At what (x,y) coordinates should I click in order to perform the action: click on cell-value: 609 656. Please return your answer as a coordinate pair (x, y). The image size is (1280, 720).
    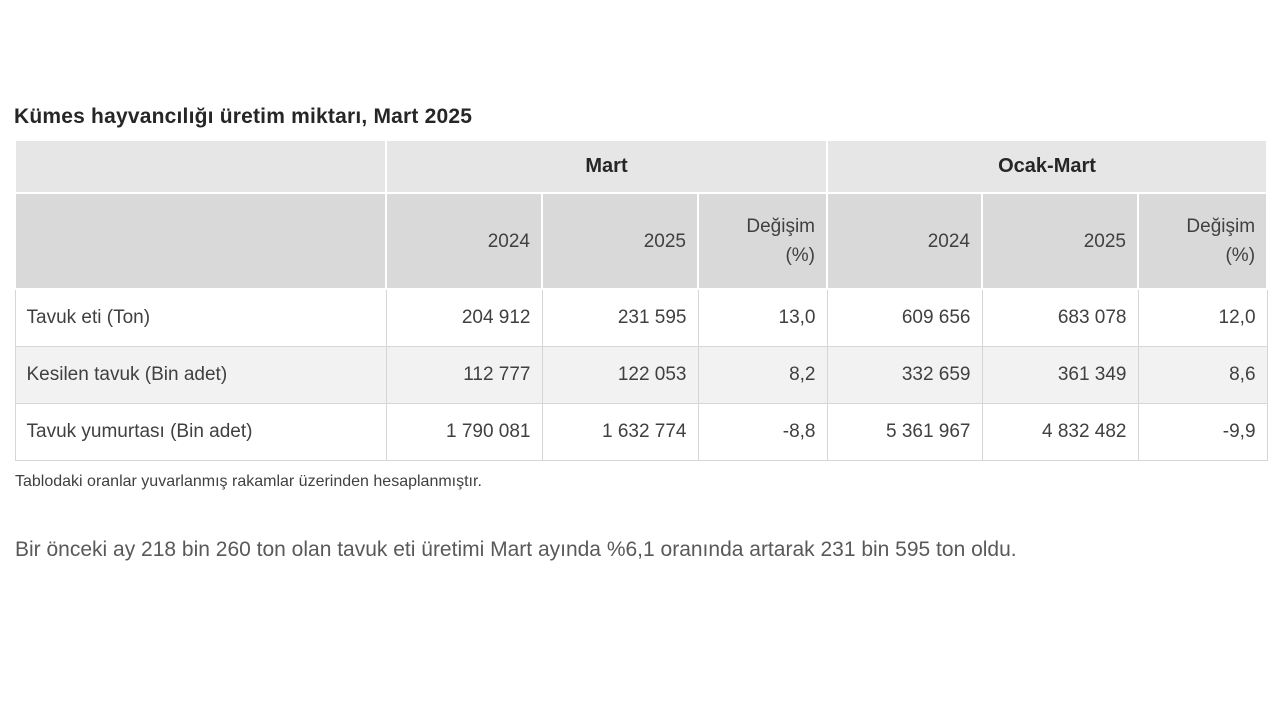
    Looking at the image, I should click on (904, 317).